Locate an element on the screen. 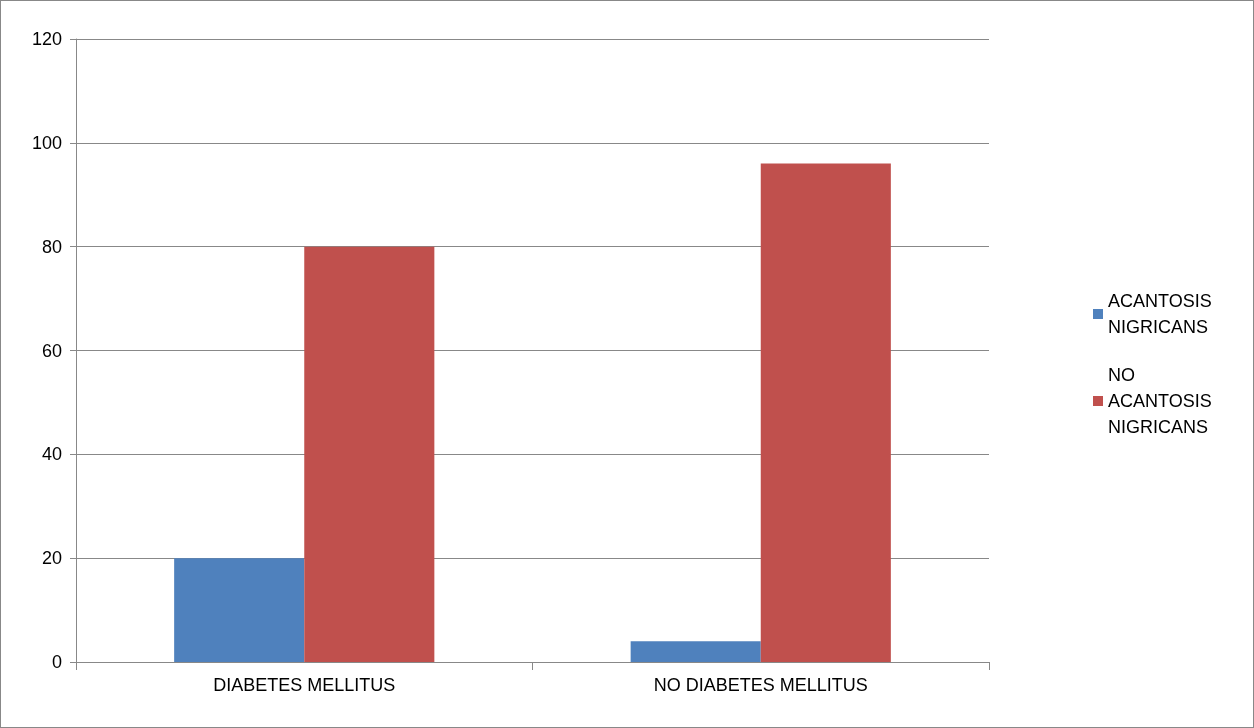  legend-label: ACANTOSIS NIGRICANS is located at coordinates (1162, 314).